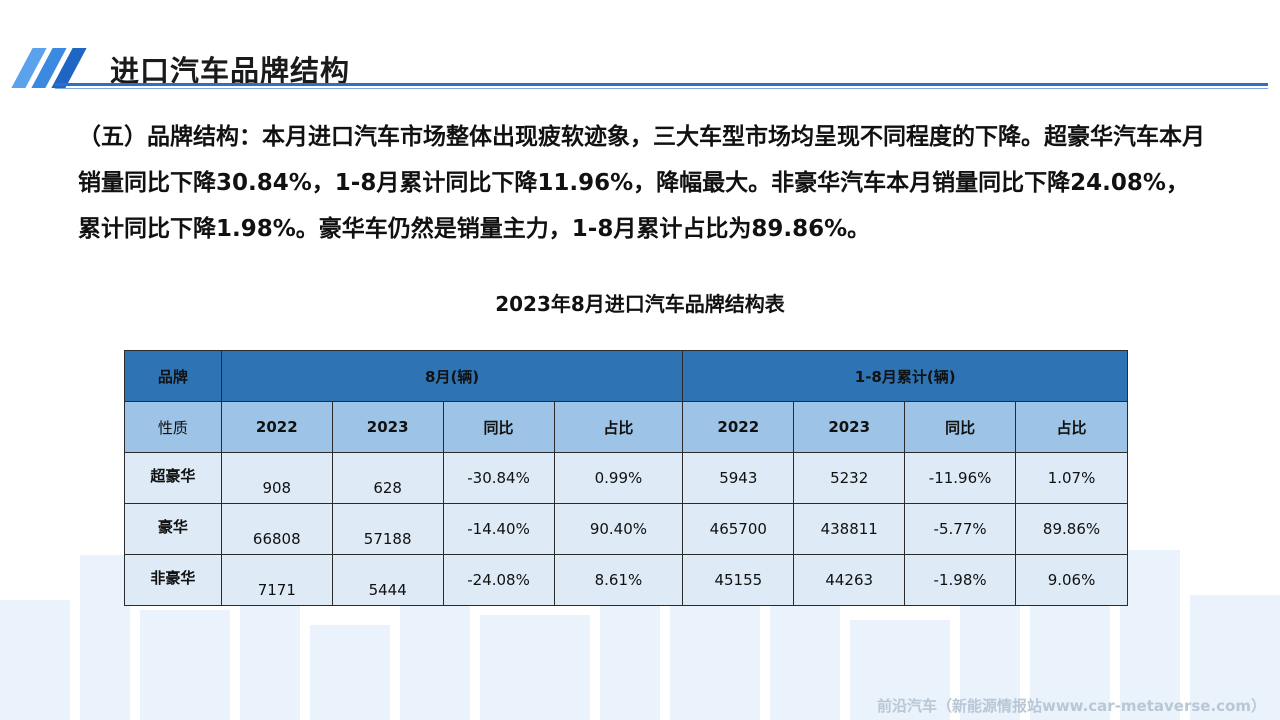 This screenshot has height=720, width=1280. Describe the element at coordinates (618, 529) in the screenshot. I see `table-cell: 90.40%` at that location.